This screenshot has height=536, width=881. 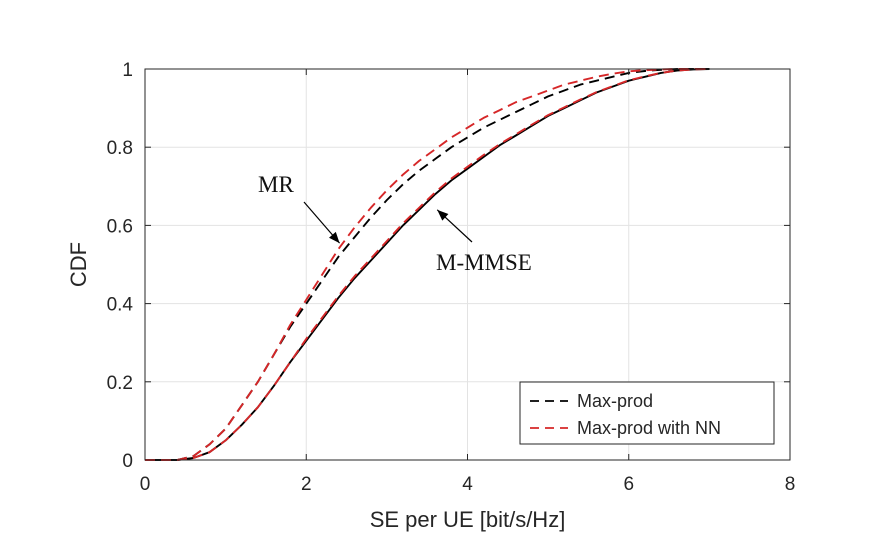 What do you see at coordinates (145, 484) in the screenshot?
I see `x-tick-label: 0` at bounding box center [145, 484].